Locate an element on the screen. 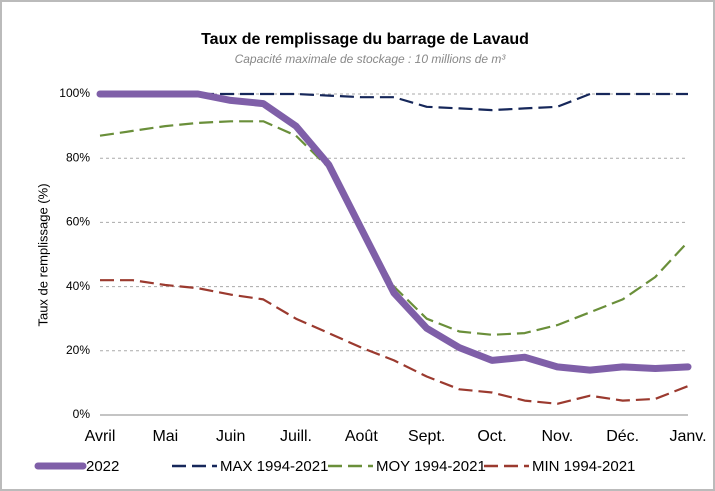 This screenshot has width=715, height=491. legend-label: 2022 is located at coordinates (102, 466).